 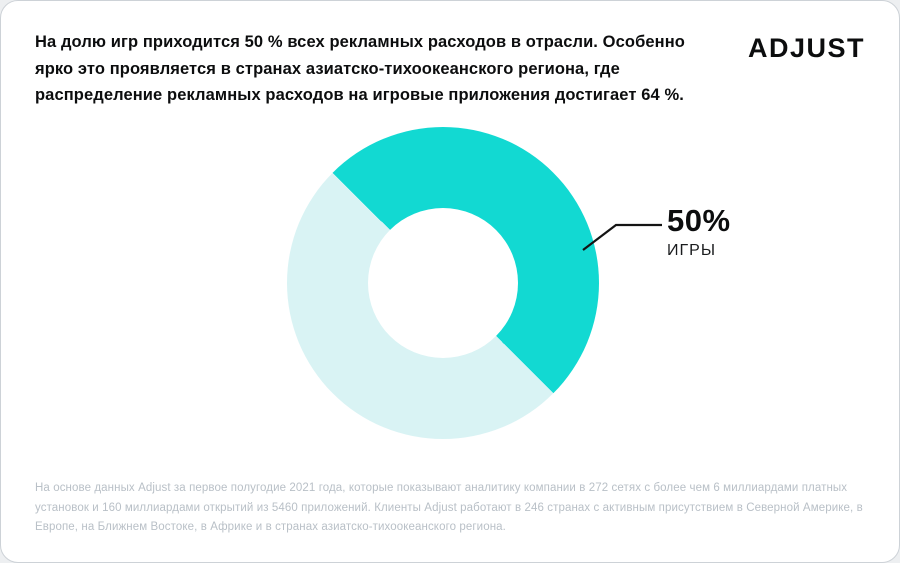 I want to click on adjust-logo: Adjust, so click(x=806, y=48).